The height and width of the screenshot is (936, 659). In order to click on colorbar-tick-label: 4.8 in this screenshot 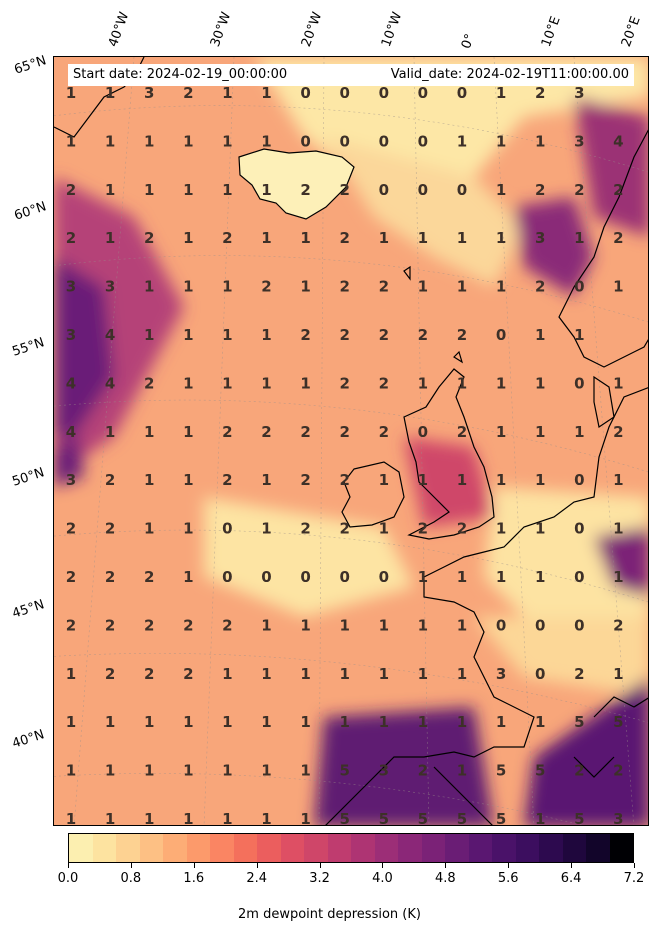, I will do `click(445, 878)`.